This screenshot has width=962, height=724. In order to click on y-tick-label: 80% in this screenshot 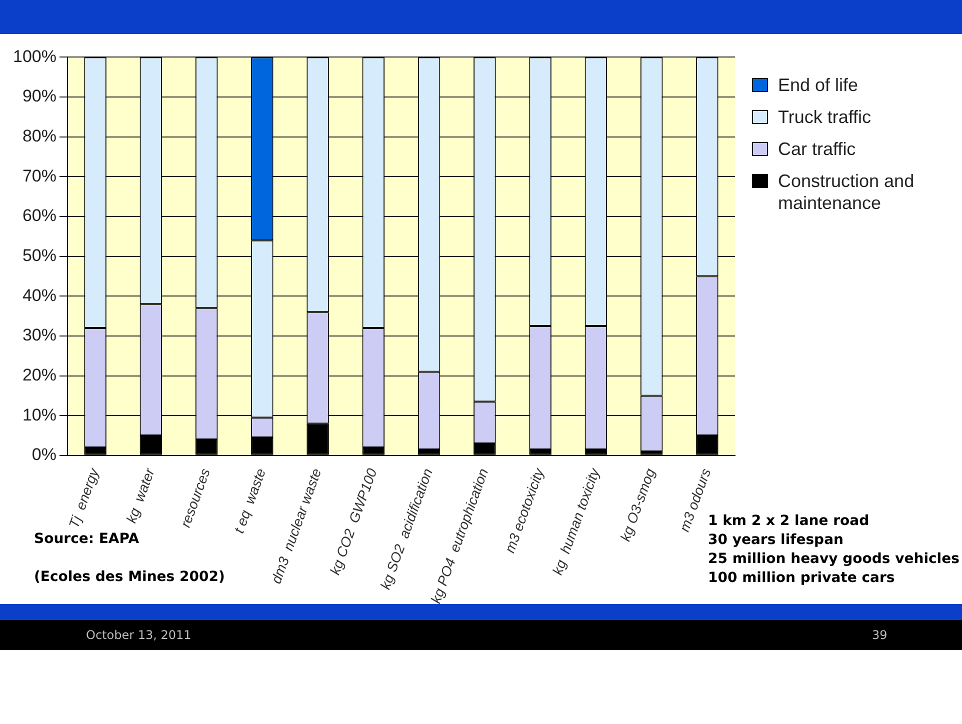, I will do `click(39, 136)`.